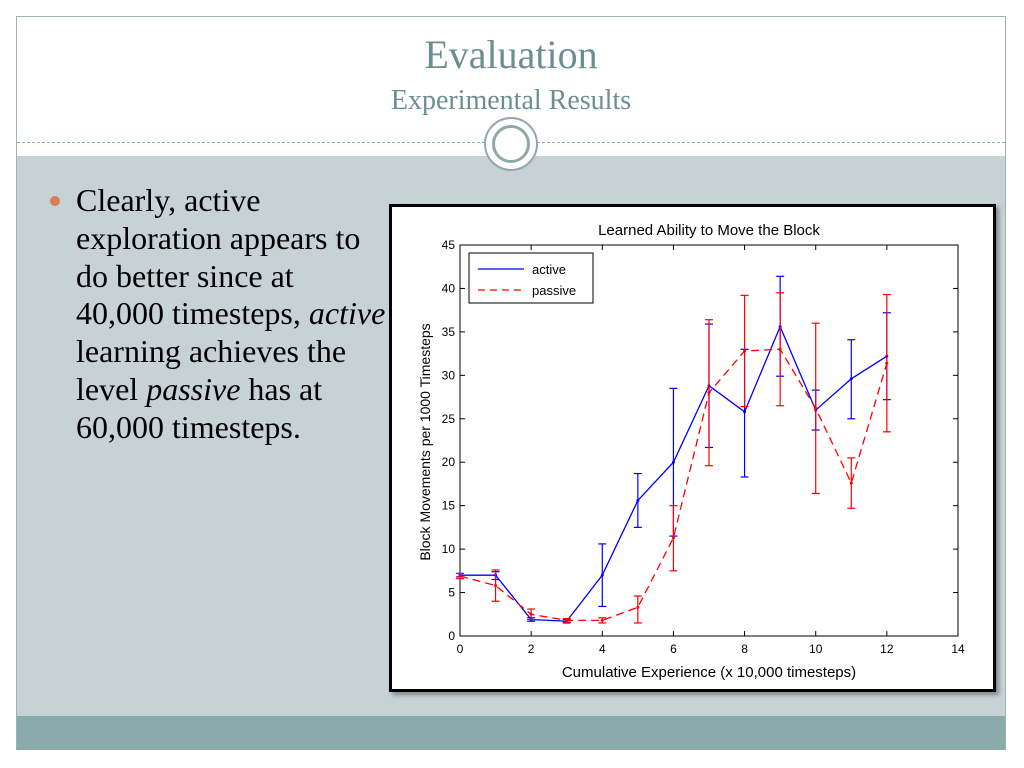 The width and height of the screenshot is (1024, 768). I want to click on y-tick-label: 5, so click(451, 593).